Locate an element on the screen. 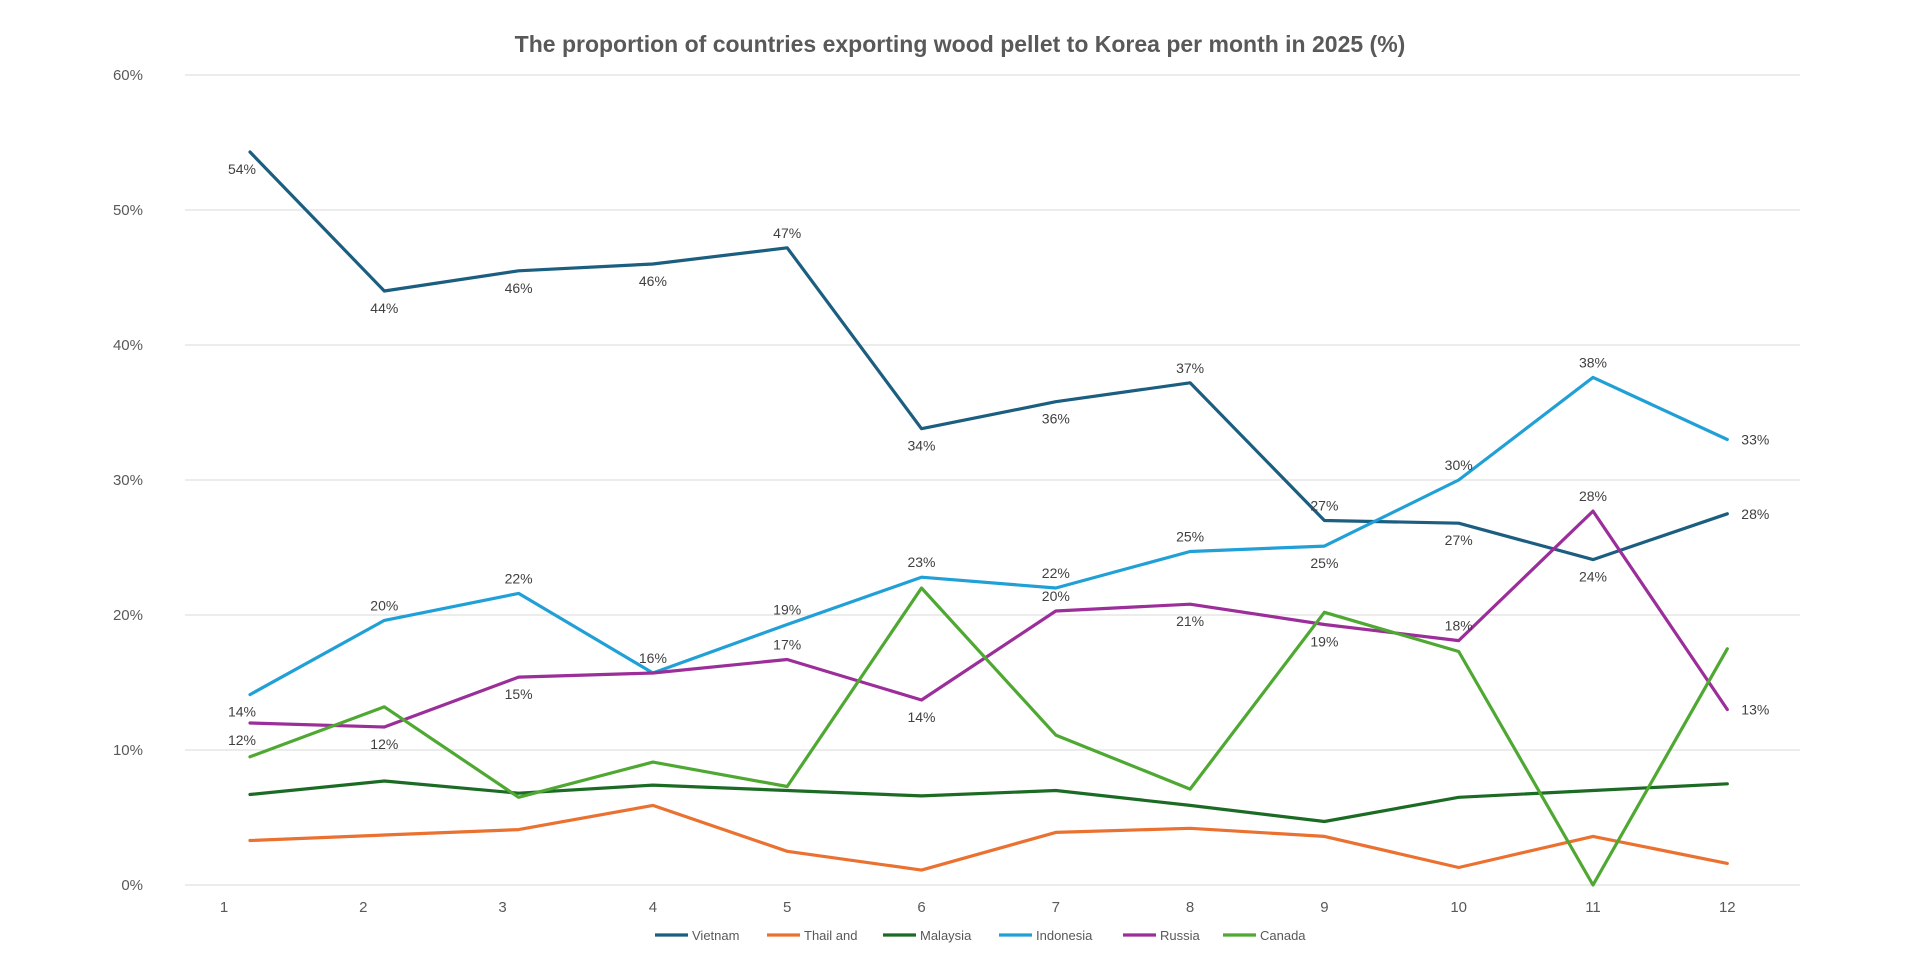 The image size is (1920, 960). data-label: 15% is located at coordinates (519, 694).